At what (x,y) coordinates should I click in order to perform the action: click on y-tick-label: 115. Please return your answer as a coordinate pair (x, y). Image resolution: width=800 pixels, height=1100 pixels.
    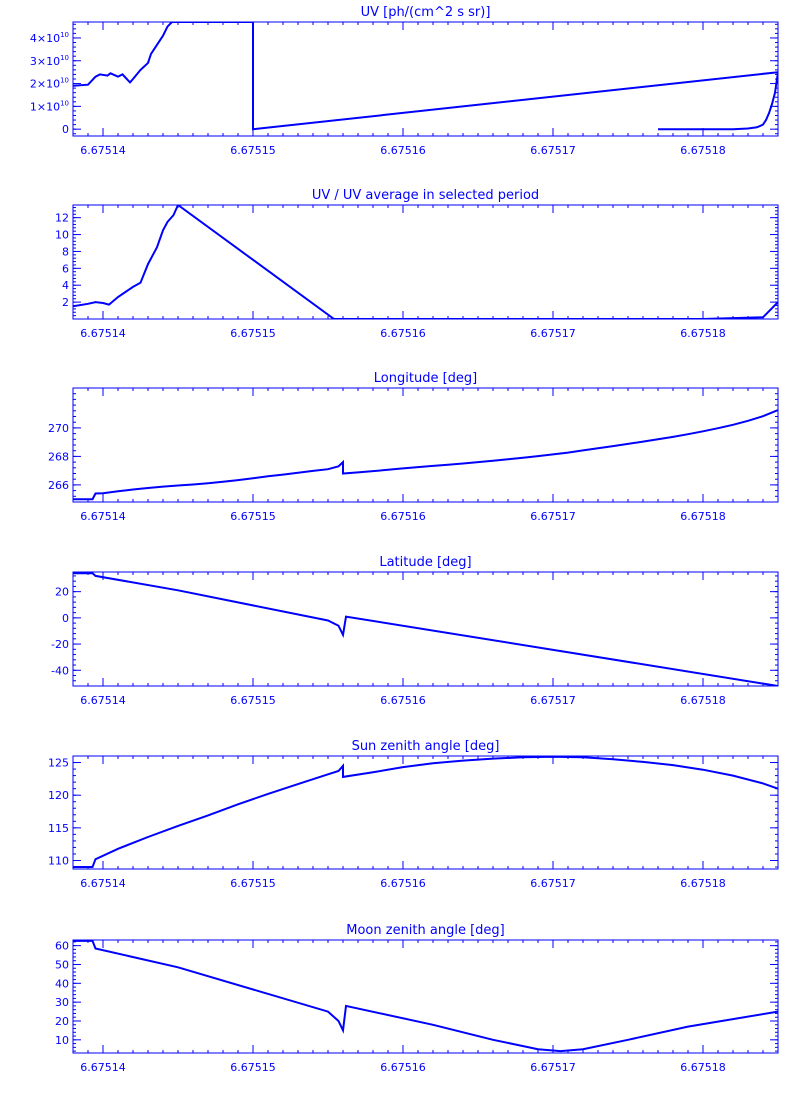
    Looking at the image, I should click on (58, 828).